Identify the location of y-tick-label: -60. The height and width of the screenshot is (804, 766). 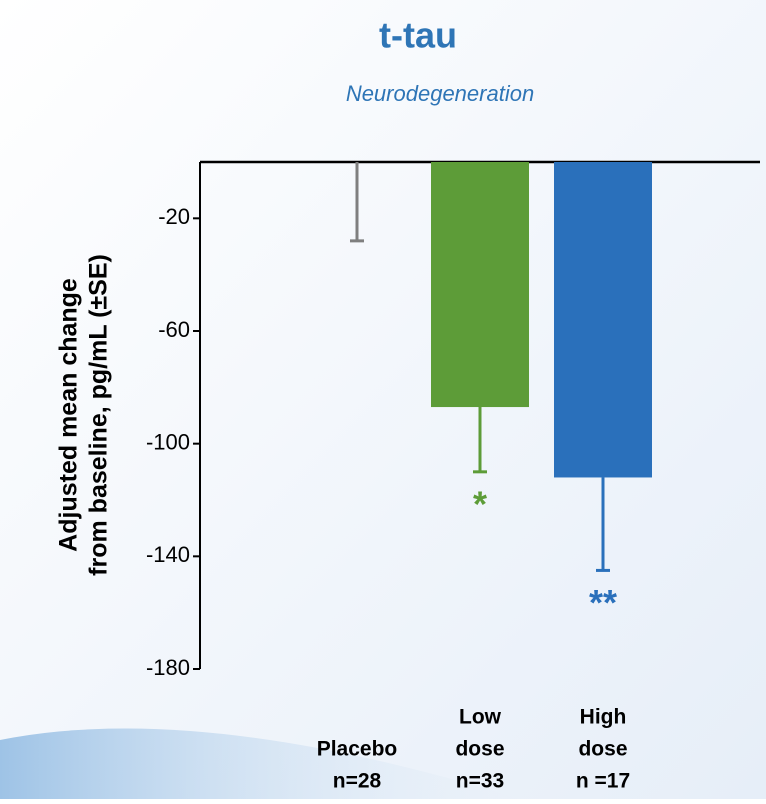
(174, 329).